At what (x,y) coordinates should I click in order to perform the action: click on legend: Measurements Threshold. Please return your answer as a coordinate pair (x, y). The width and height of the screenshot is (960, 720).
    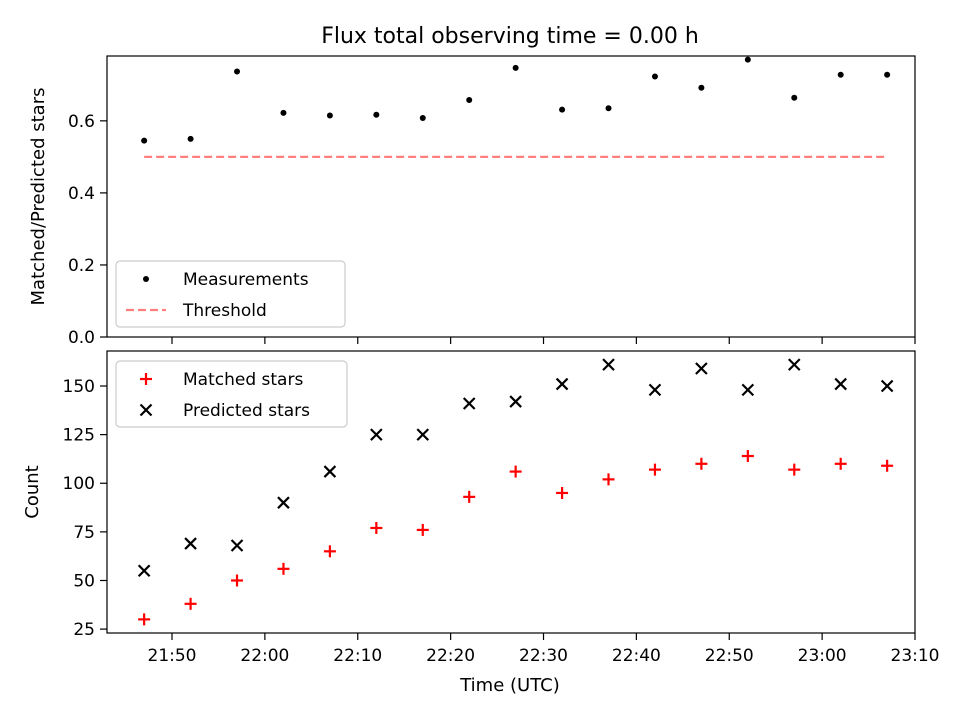
    Looking at the image, I should click on (230, 294).